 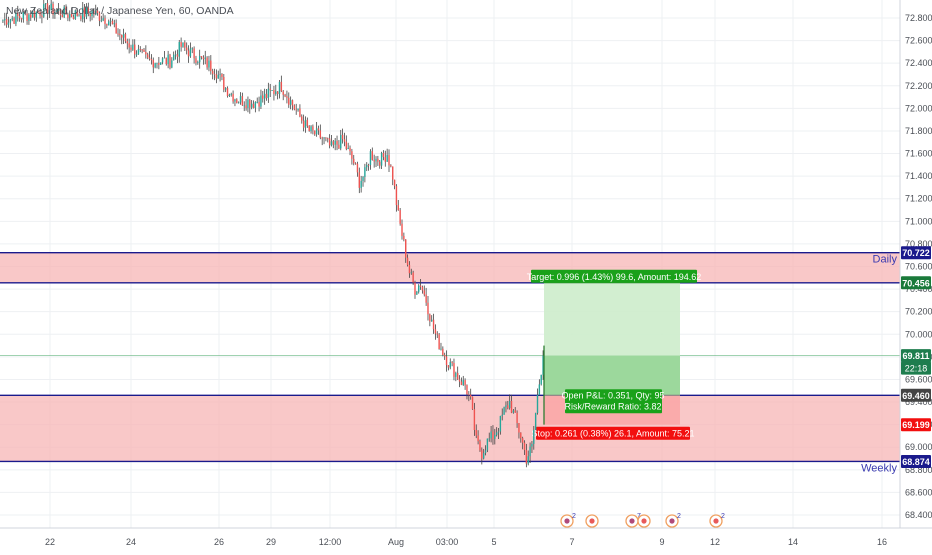 What do you see at coordinates (466, 538) in the screenshot?
I see `time-axis: 22 24 26 29 12:00 Aug 03:00 5 7 9 12 14 16` at bounding box center [466, 538].